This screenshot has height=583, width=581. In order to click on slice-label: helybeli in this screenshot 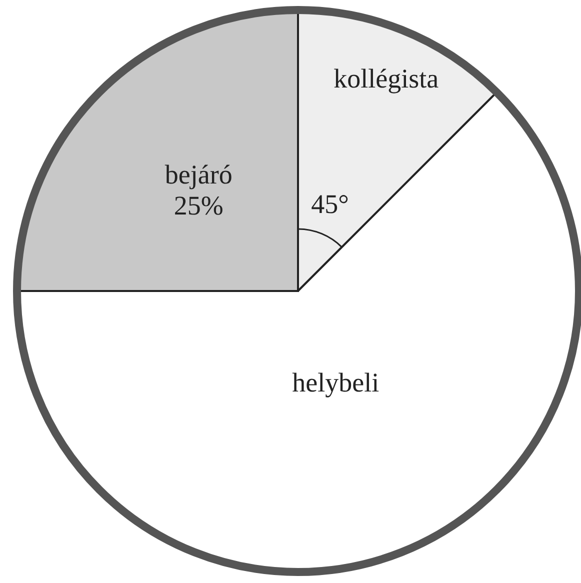, I will do `click(336, 382)`.